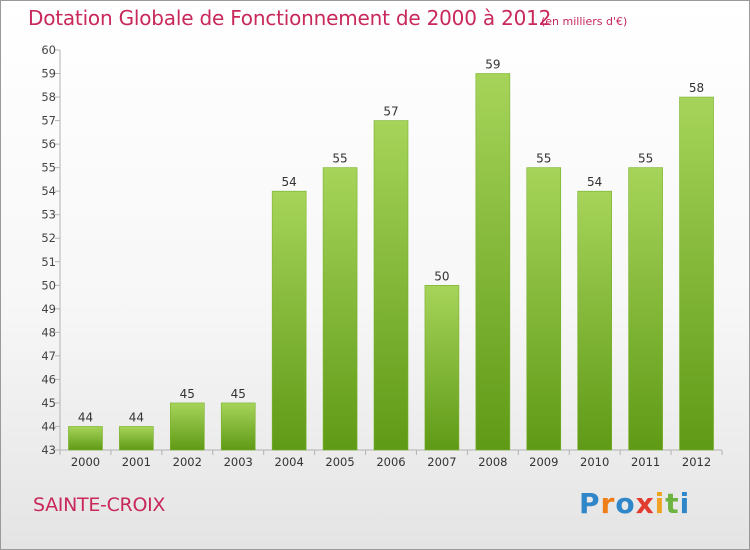 This screenshot has width=750, height=550. I want to click on y-tick-label: 57, so click(48, 121).